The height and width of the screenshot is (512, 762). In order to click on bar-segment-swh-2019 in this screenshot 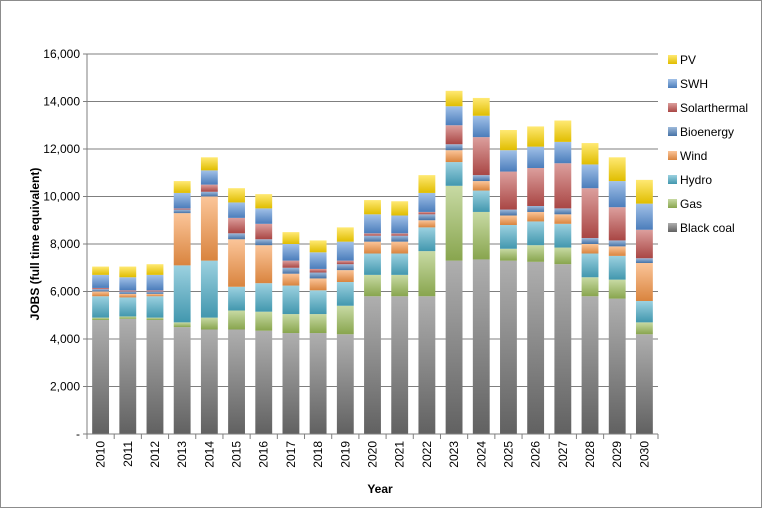, I will do `click(345, 251)`.